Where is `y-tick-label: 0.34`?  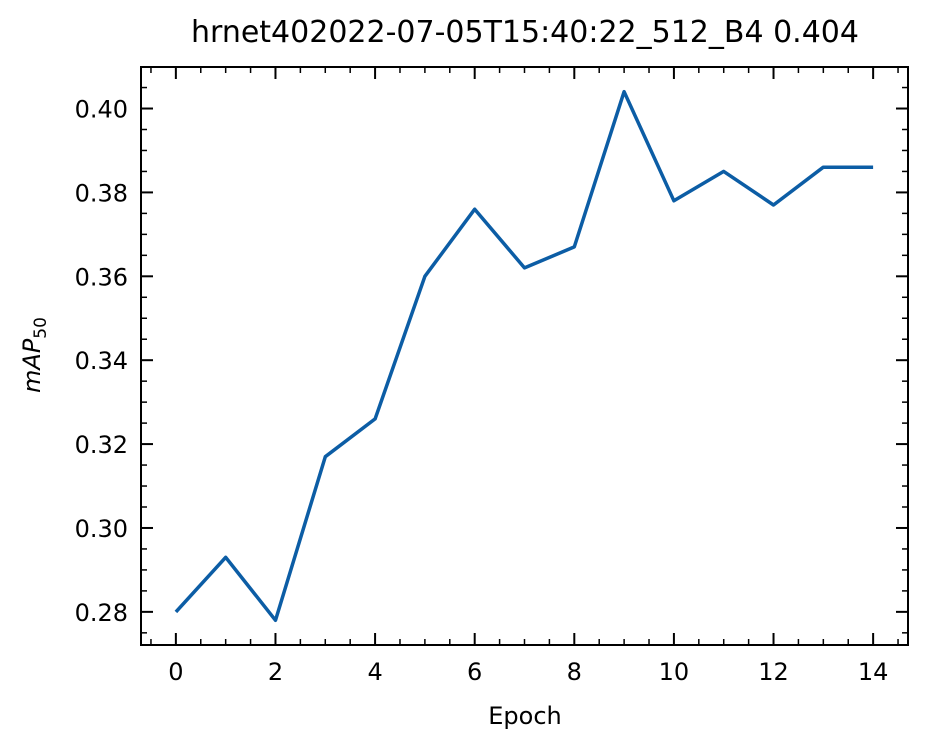
y-tick-label: 0.34 is located at coordinates (101, 361).